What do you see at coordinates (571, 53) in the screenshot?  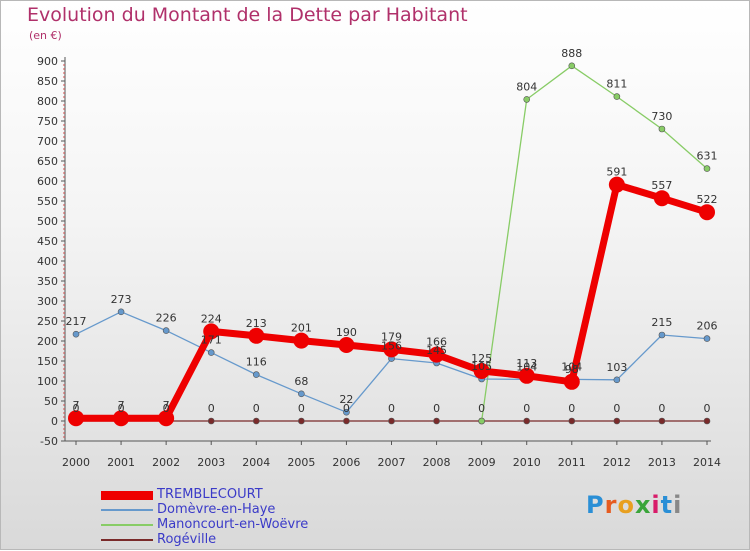 I see `data-label: 888` at bounding box center [571, 53].